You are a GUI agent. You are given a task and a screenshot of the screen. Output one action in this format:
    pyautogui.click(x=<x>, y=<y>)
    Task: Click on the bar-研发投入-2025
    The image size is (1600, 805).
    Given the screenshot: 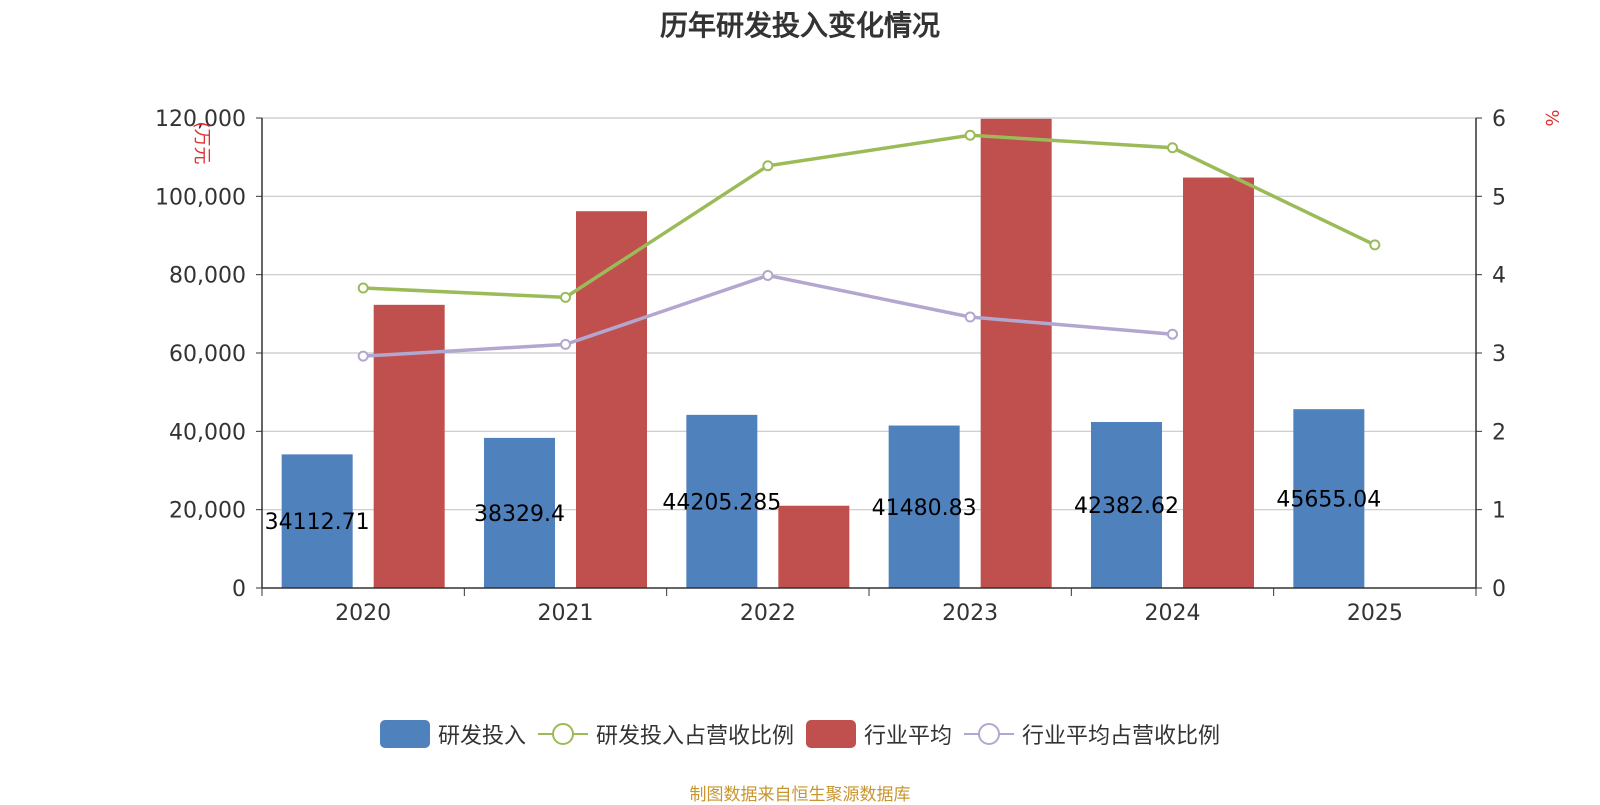 What is the action you would take?
    pyautogui.click(x=1329, y=498)
    